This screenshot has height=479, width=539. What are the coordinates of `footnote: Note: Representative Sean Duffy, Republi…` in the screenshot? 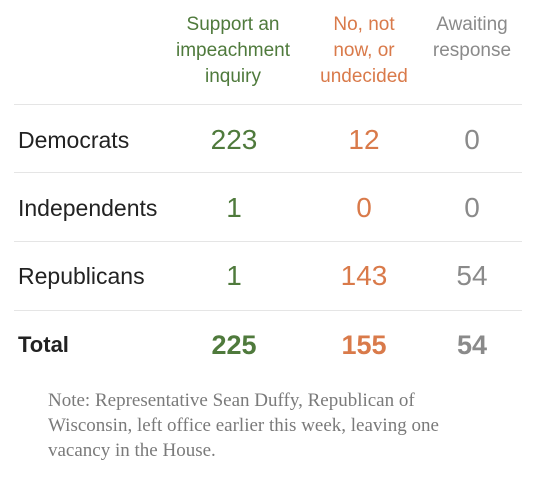 It's located at (243, 425).